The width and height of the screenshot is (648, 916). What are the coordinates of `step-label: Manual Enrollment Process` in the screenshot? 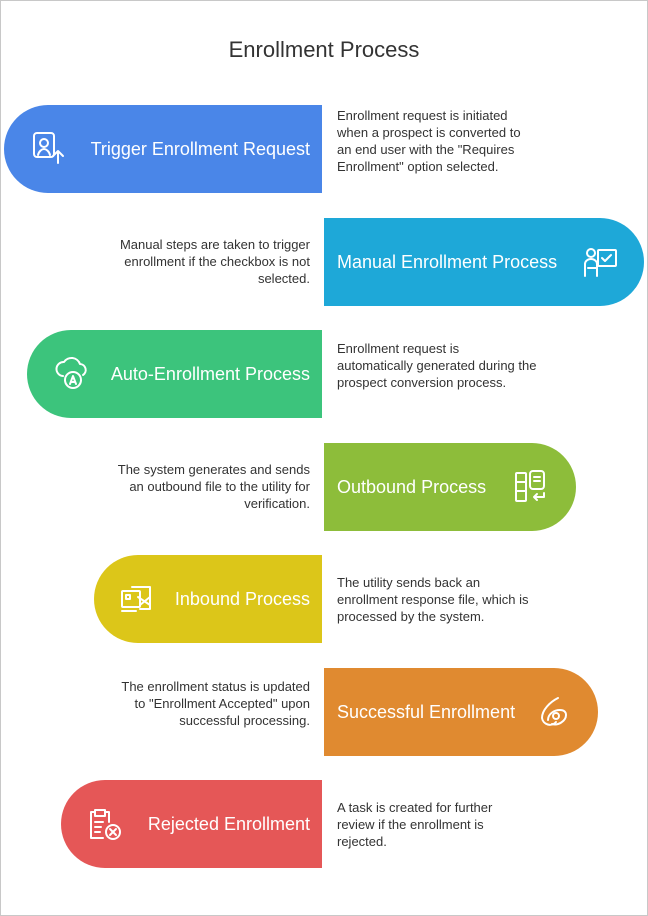 It's located at (447, 261).